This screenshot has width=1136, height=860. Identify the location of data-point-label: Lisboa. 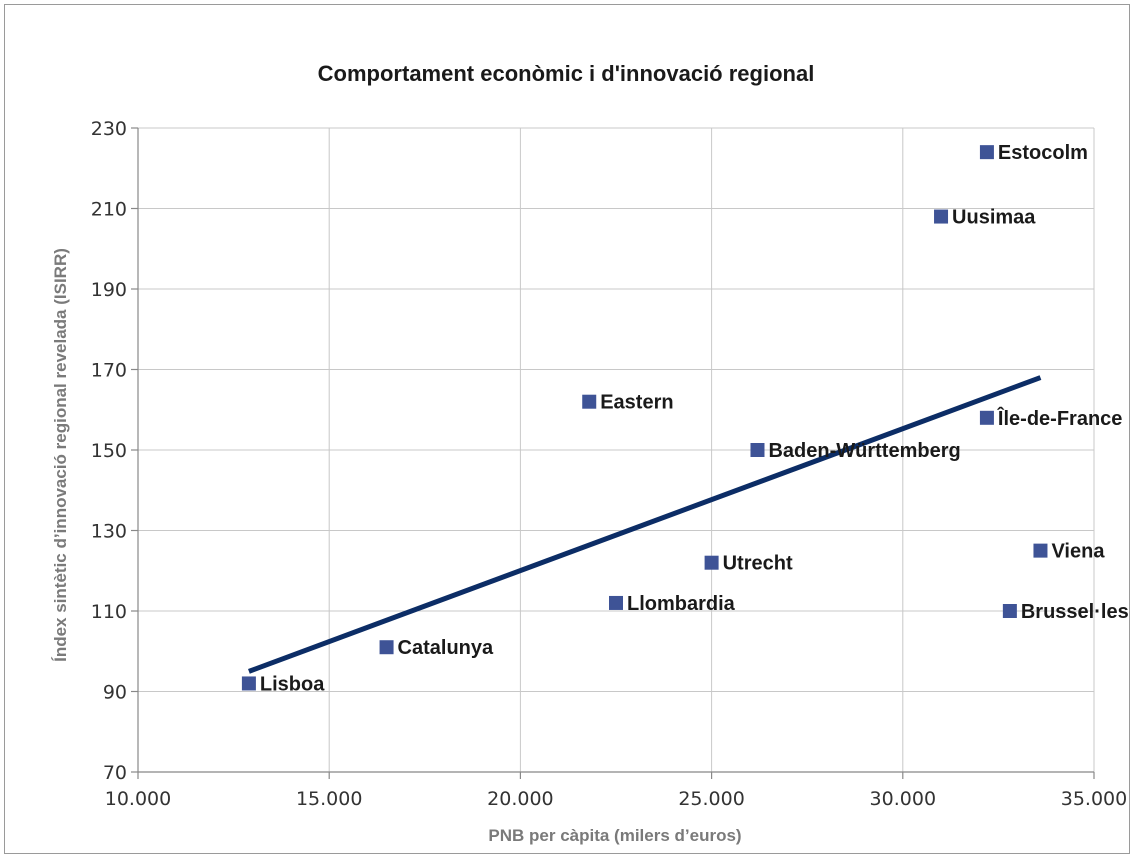
(292, 684).